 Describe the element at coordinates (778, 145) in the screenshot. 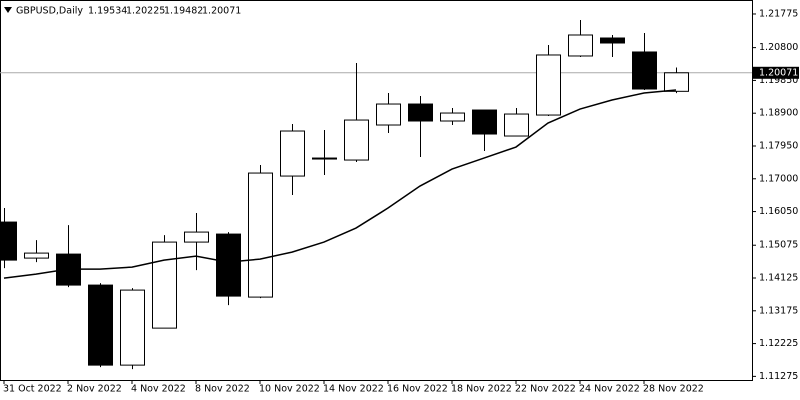

I see `y-tick-label: 1.17950` at that location.